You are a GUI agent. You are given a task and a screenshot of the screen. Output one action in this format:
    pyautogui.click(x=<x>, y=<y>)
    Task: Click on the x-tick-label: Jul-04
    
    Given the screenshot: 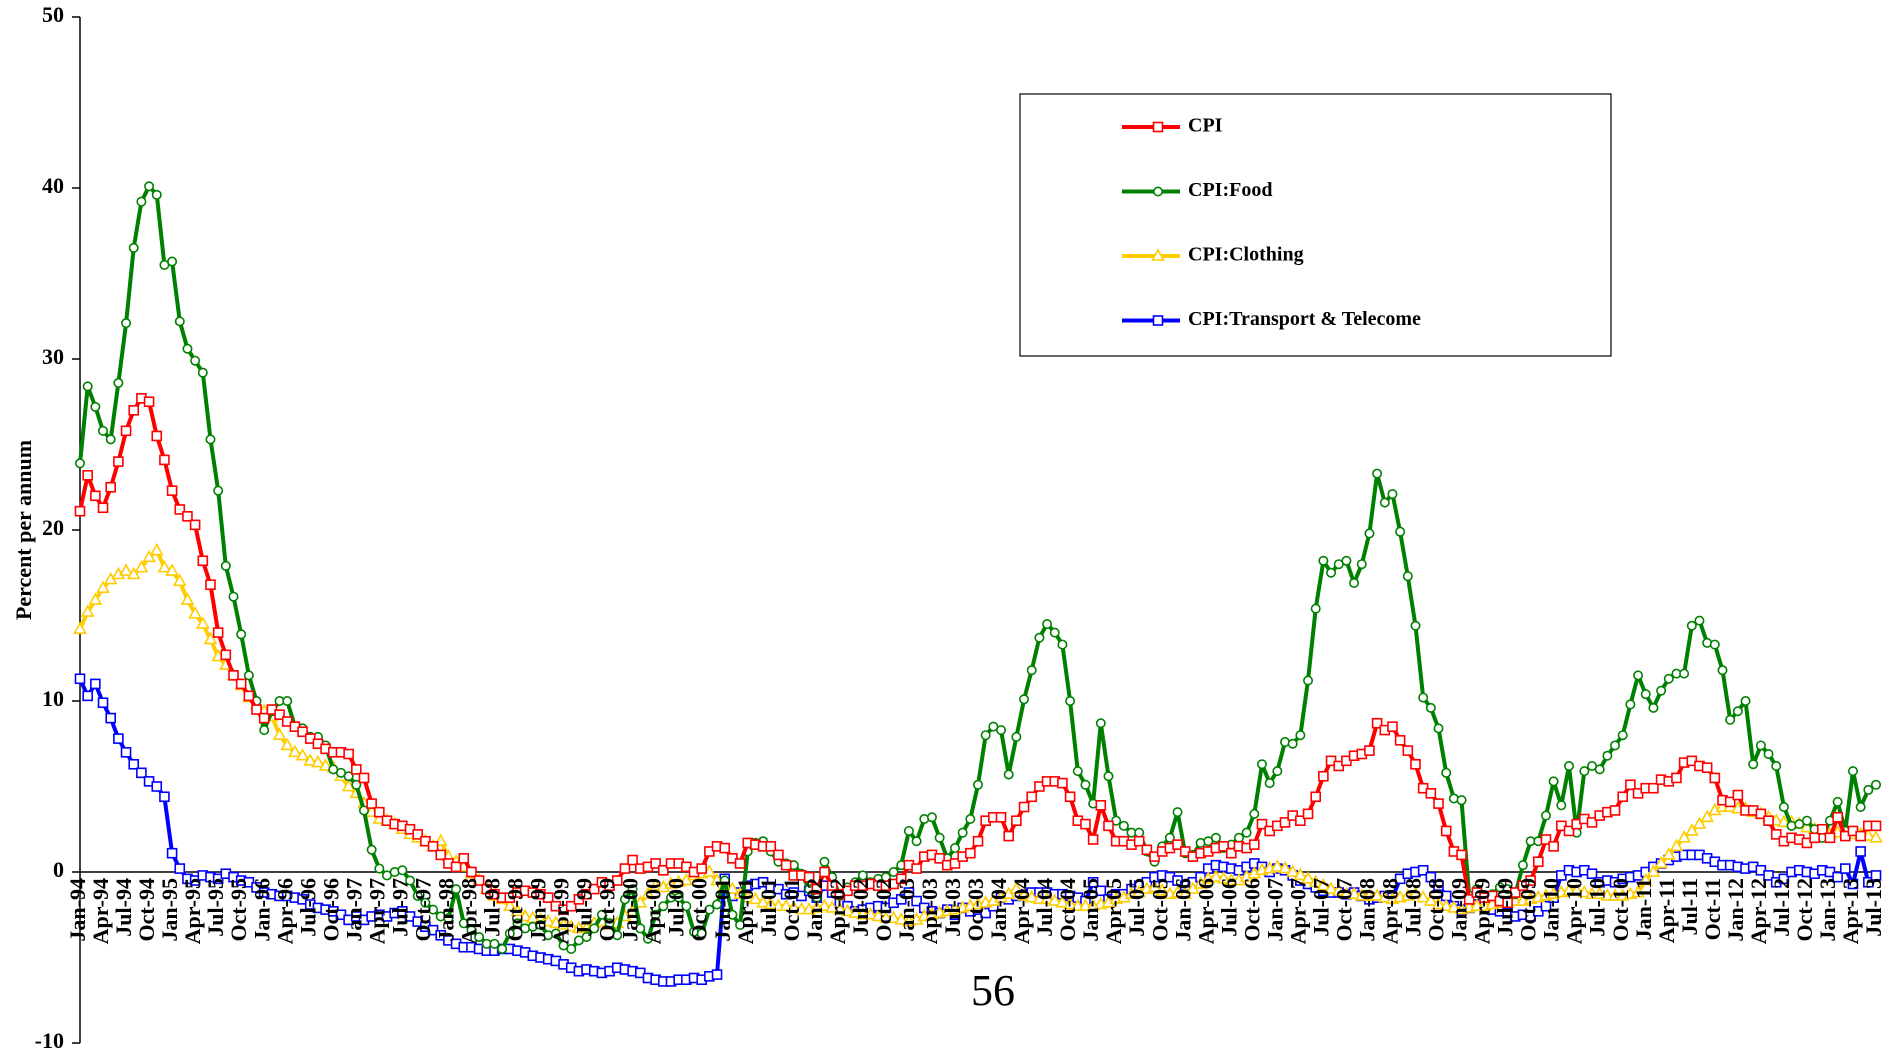 What is the action you would take?
    pyautogui.click(x=1044, y=907)
    